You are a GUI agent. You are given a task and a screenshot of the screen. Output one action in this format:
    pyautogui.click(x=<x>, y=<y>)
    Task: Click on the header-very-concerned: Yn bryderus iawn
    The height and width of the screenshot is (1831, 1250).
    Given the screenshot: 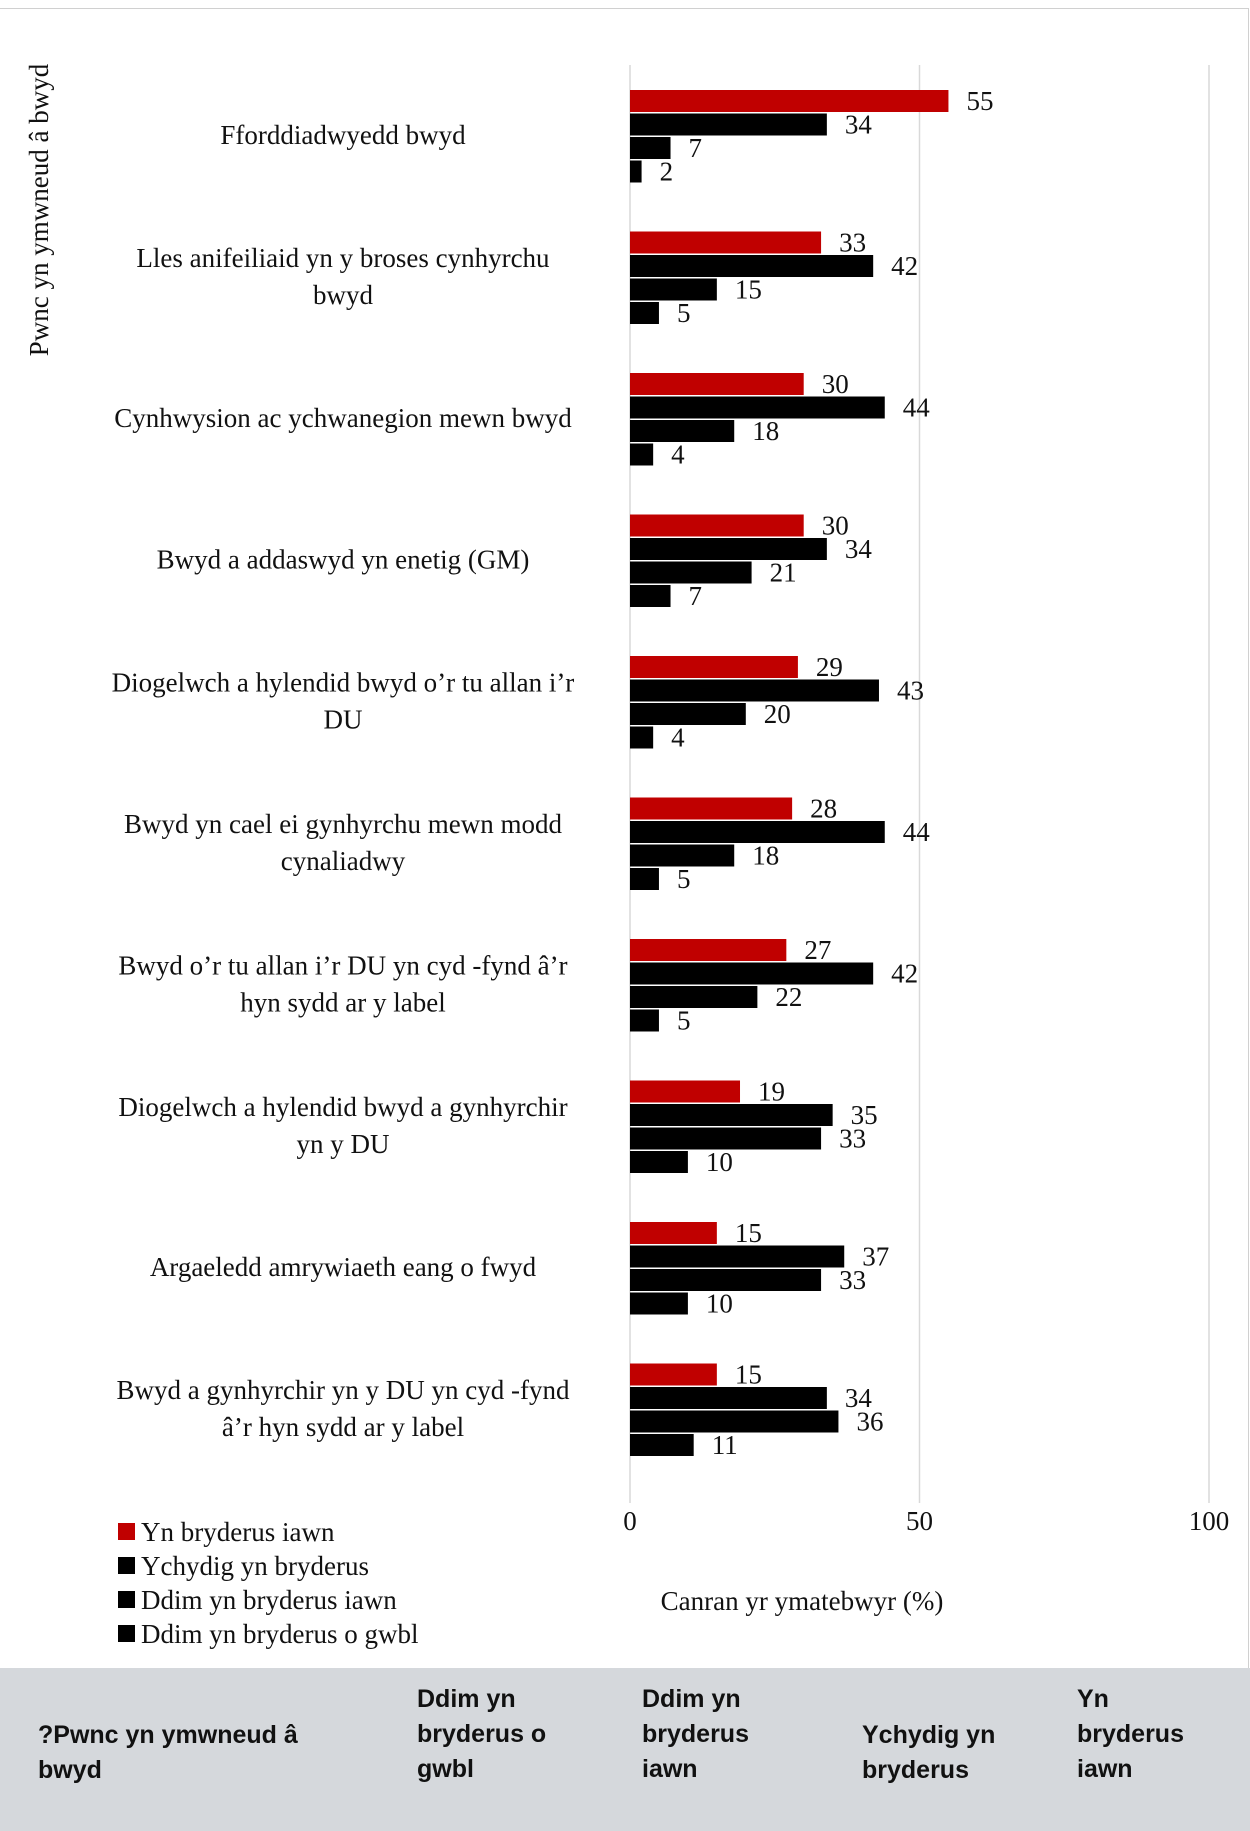 What is the action you would take?
    pyautogui.click(x=1130, y=1734)
    